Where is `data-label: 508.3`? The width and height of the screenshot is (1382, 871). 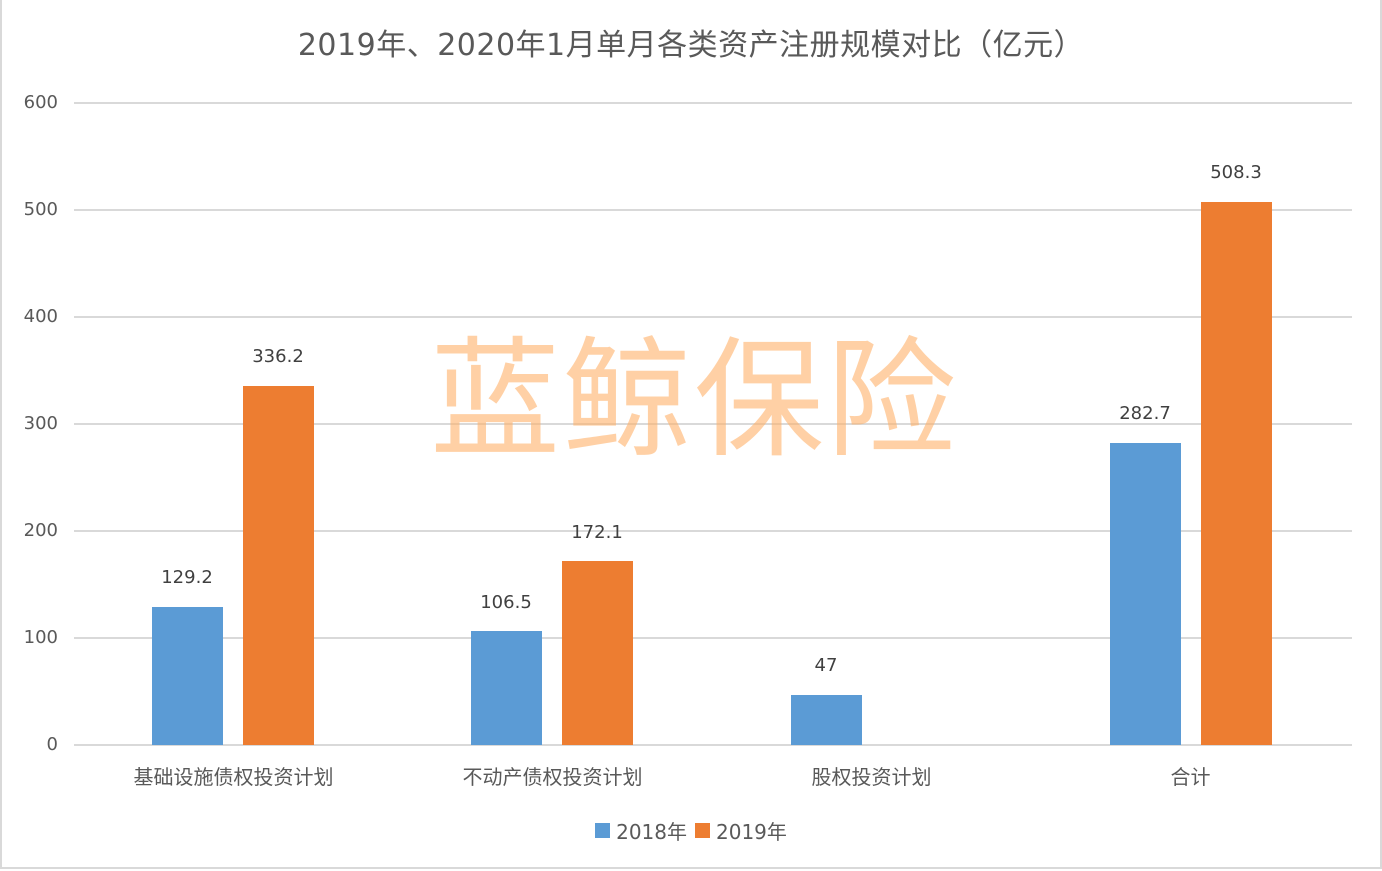 data-label: 508.3 is located at coordinates (1236, 172).